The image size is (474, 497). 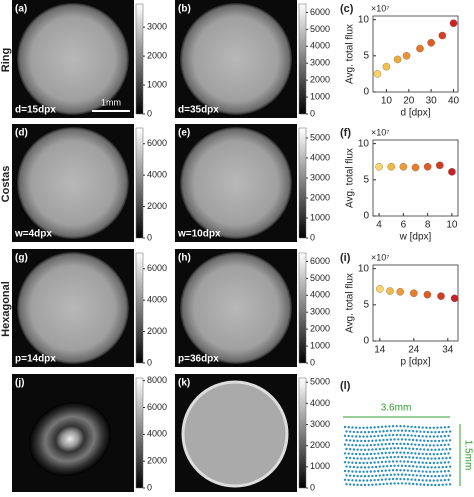 What do you see at coordinates (347, 9) in the screenshot?
I see `panel-label: (c)` at bounding box center [347, 9].